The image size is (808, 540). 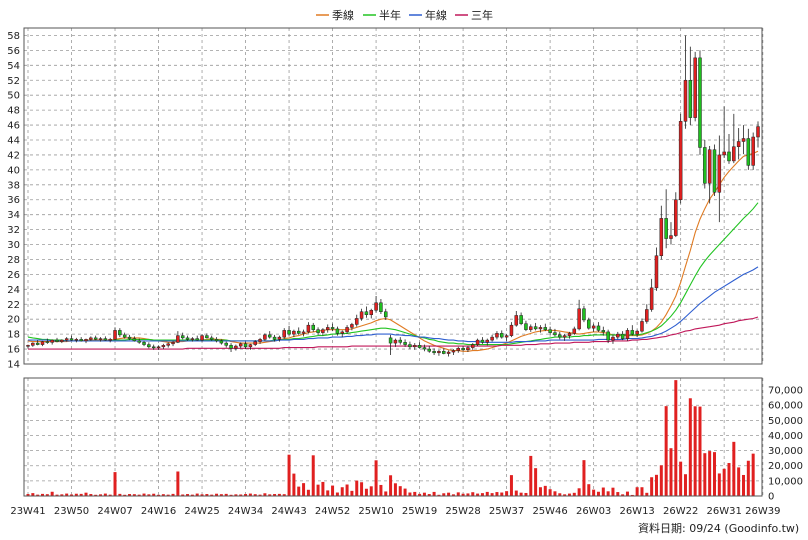 What do you see at coordinates (393, 333) in the screenshot?
I see `ma-line-three-year` at bounding box center [393, 333].